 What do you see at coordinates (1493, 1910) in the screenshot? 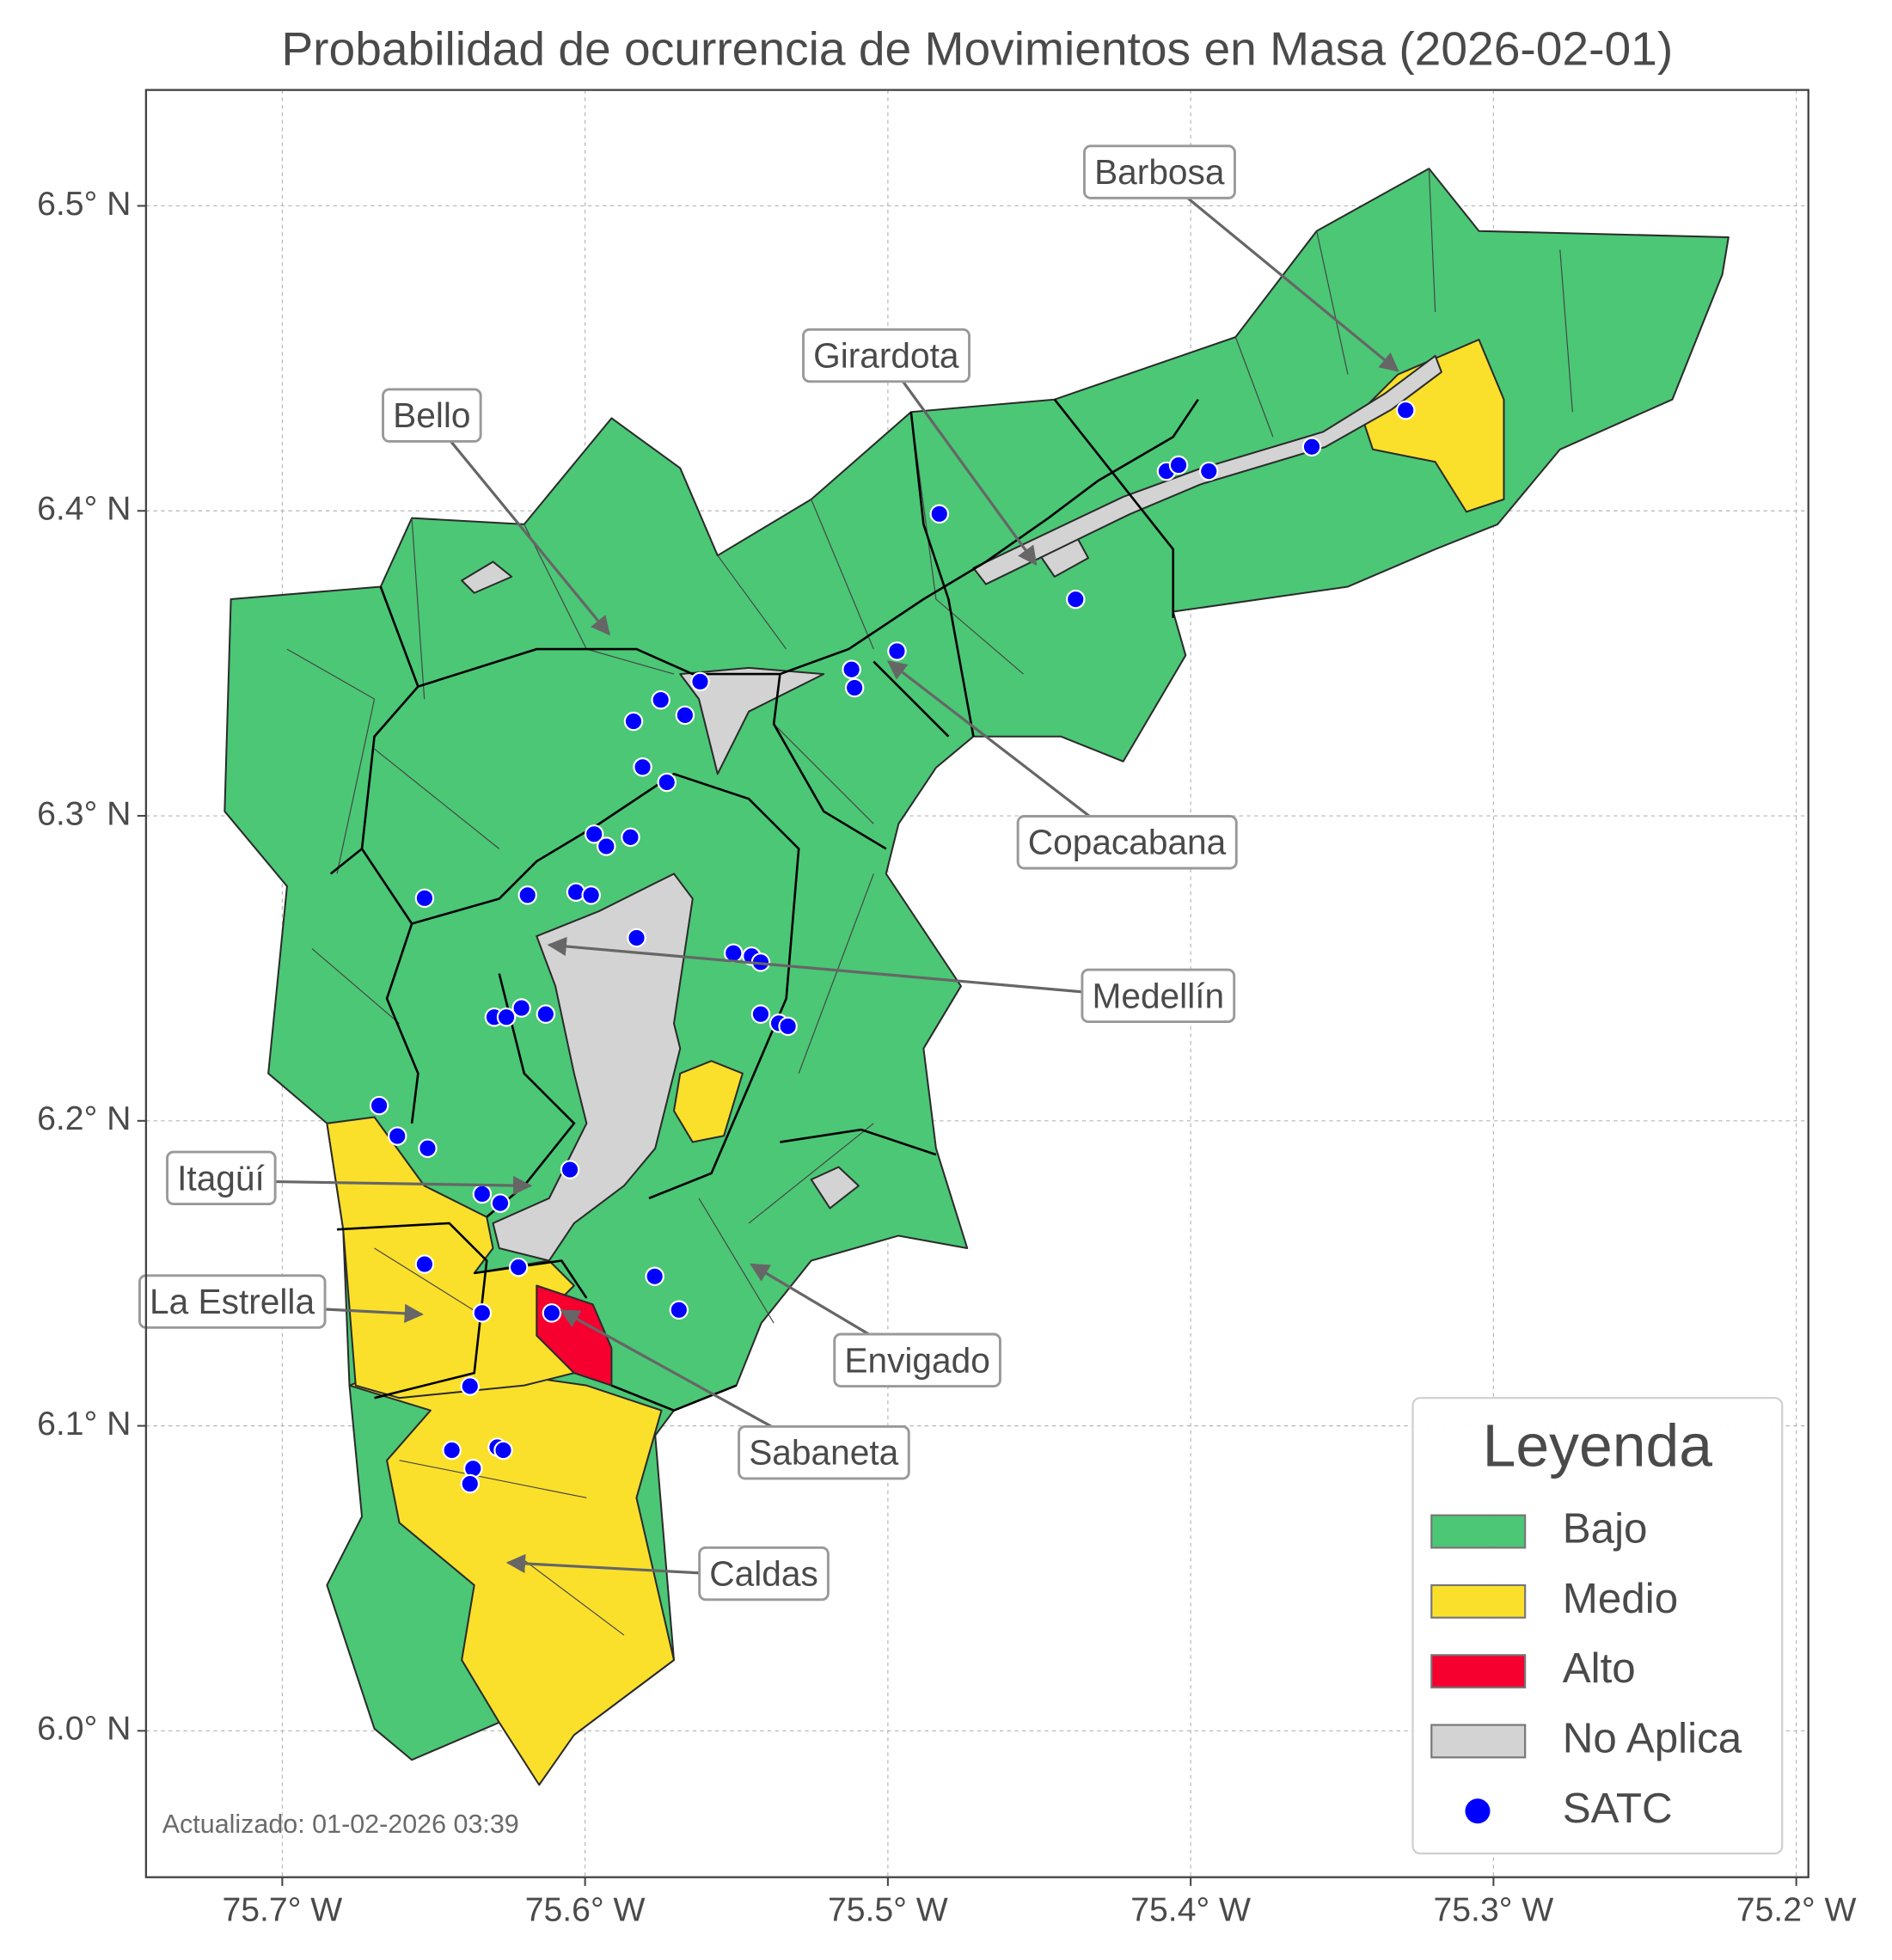
I see `x-tick-label: 75.3° W` at bounding box center [1493, 1910].